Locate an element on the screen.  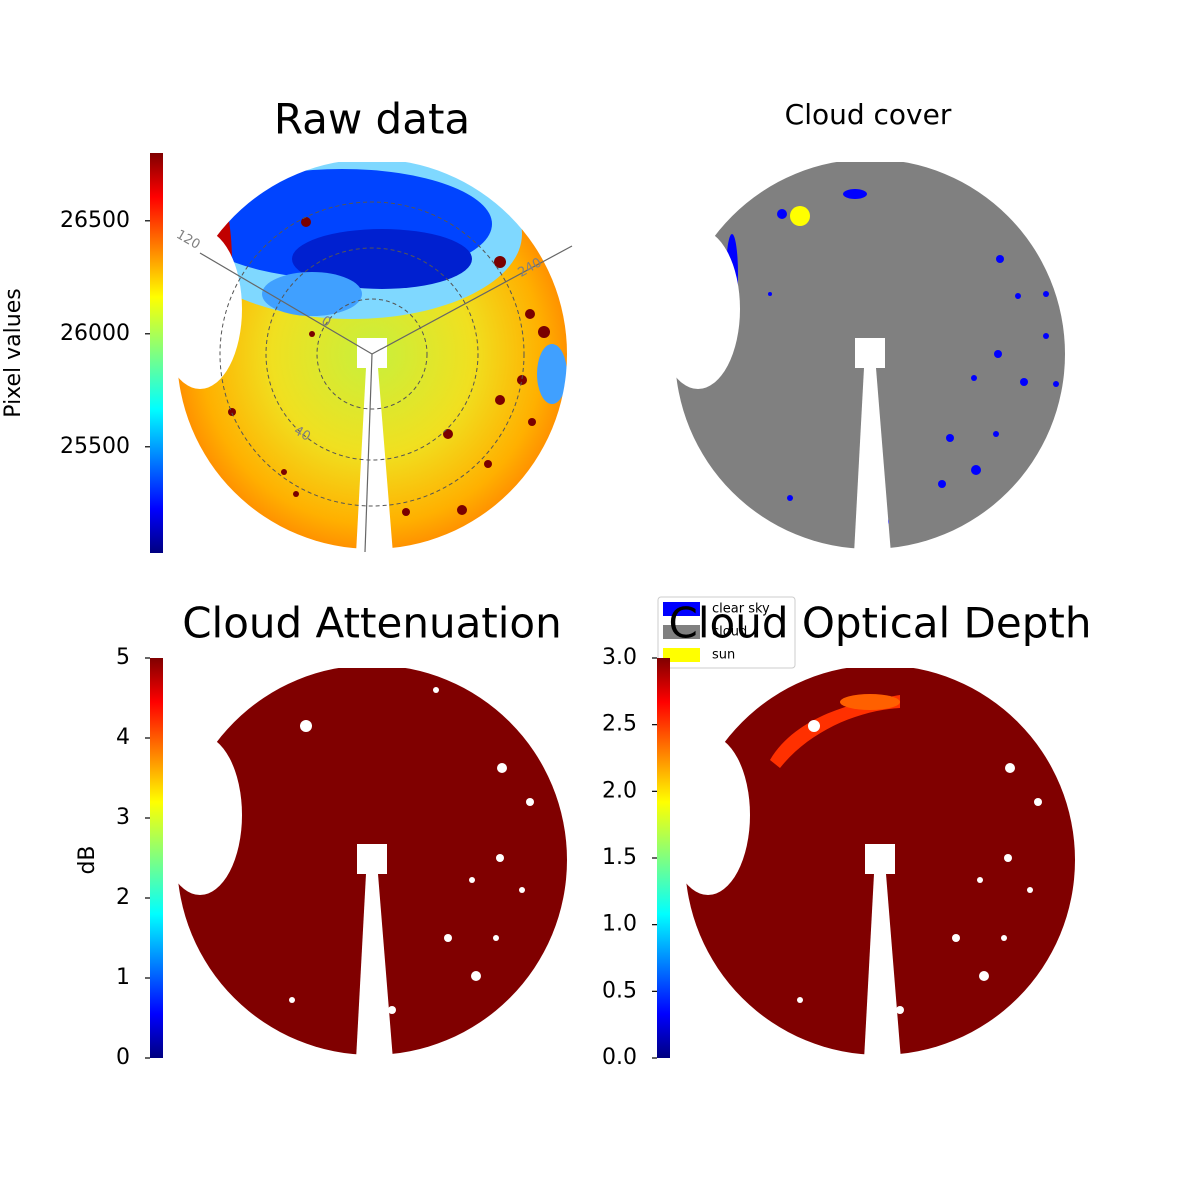
chart-title: Raw data is located at coordinates (372, 119).